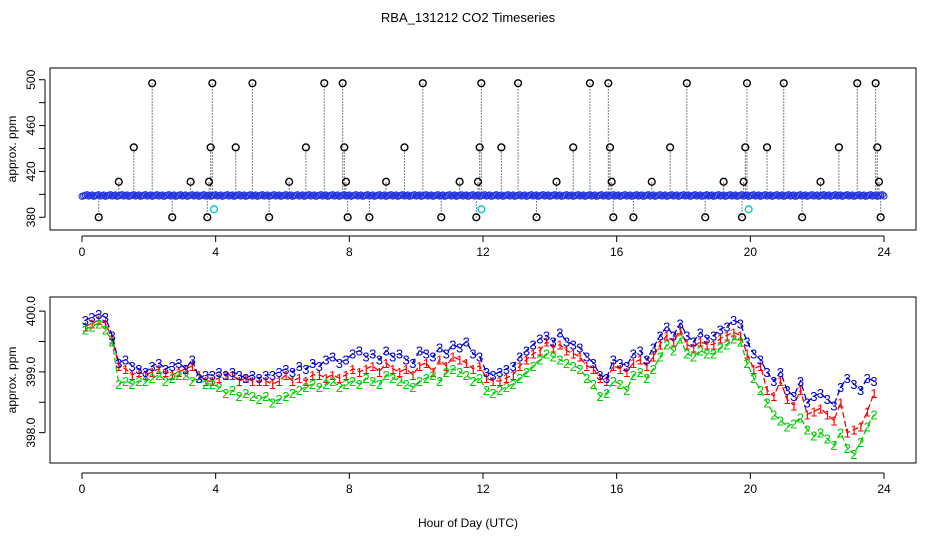  What do you see at coordinates (751, 489) in the screenshot?
I see `bottom-x-tick-label: 20` at bounding box center [751, 489].